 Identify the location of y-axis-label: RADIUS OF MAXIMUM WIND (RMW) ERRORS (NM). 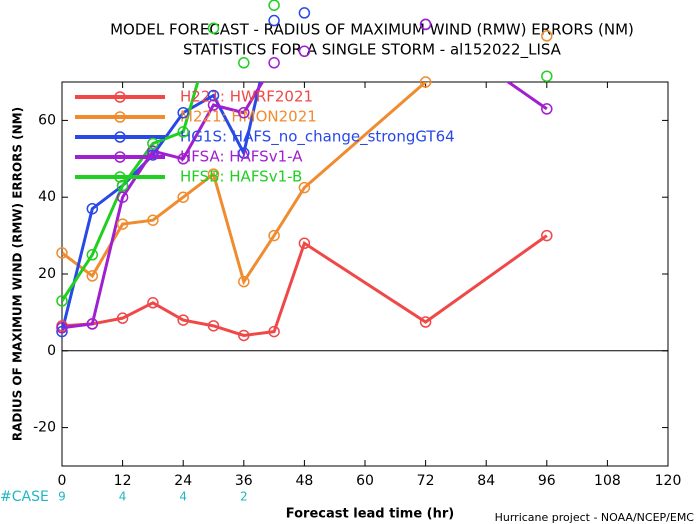
(18, 274).